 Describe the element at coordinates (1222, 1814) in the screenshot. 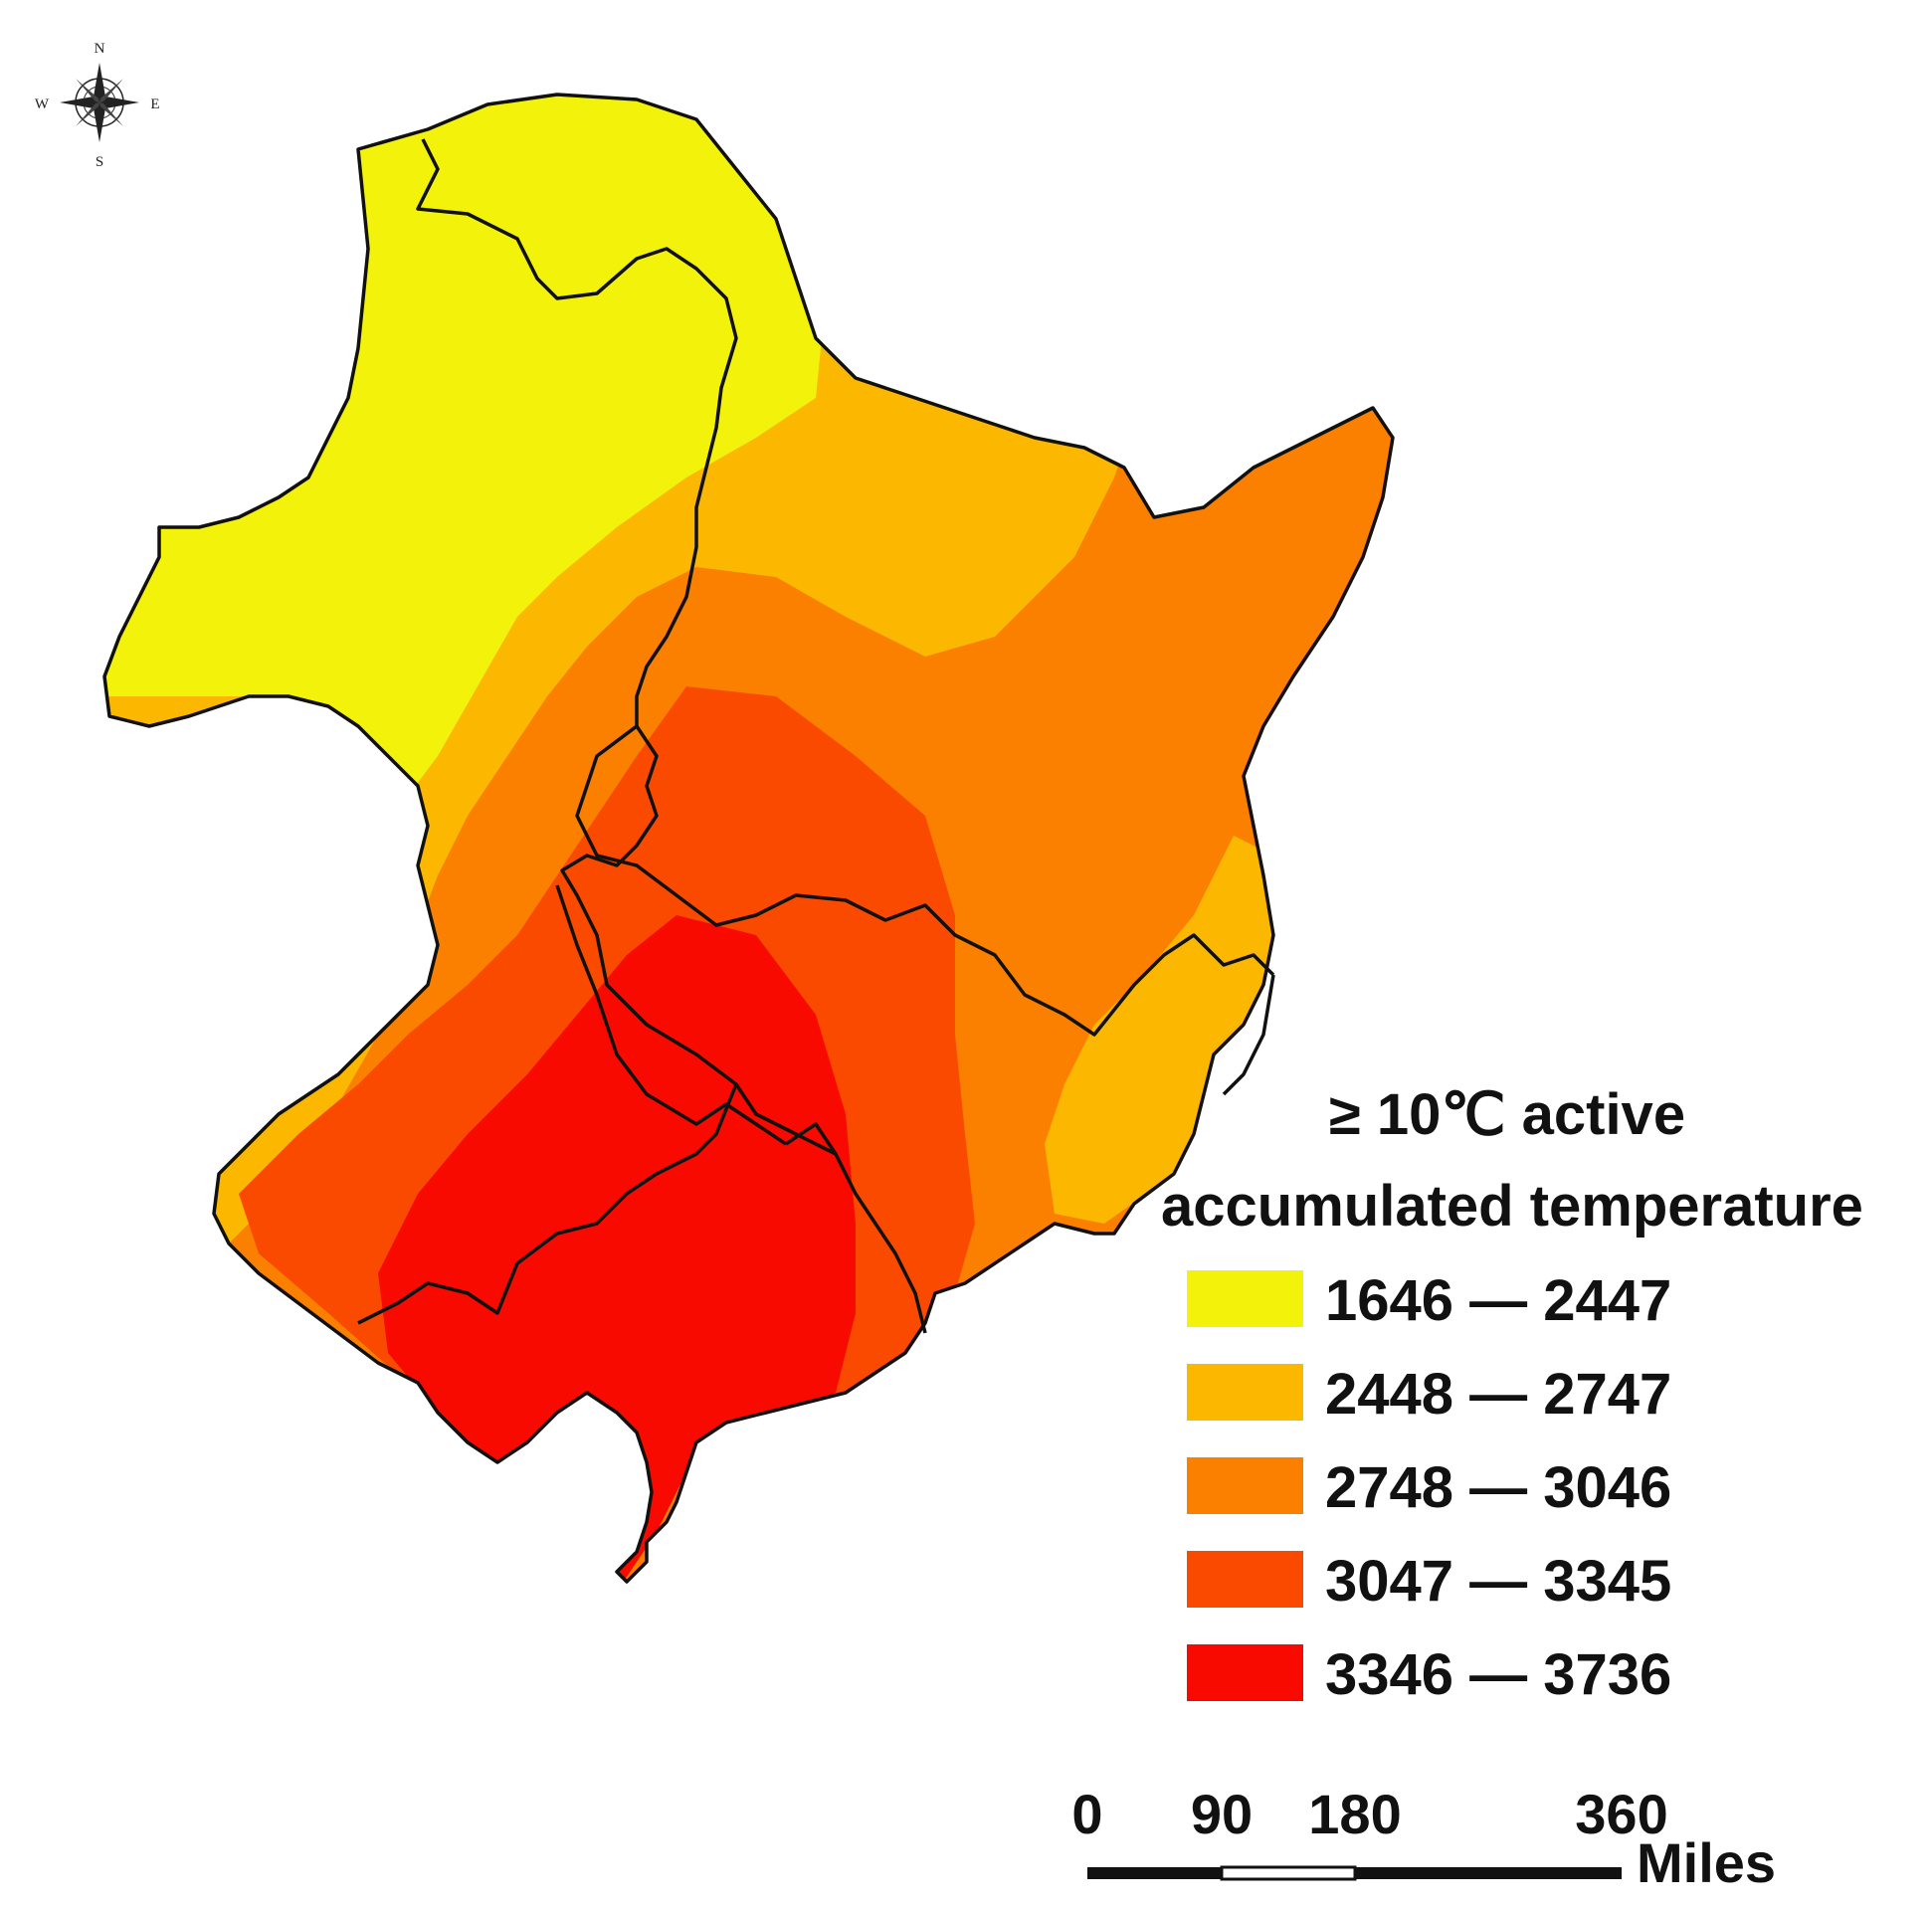

I see `scale-tick-label-90: 90` at that location.